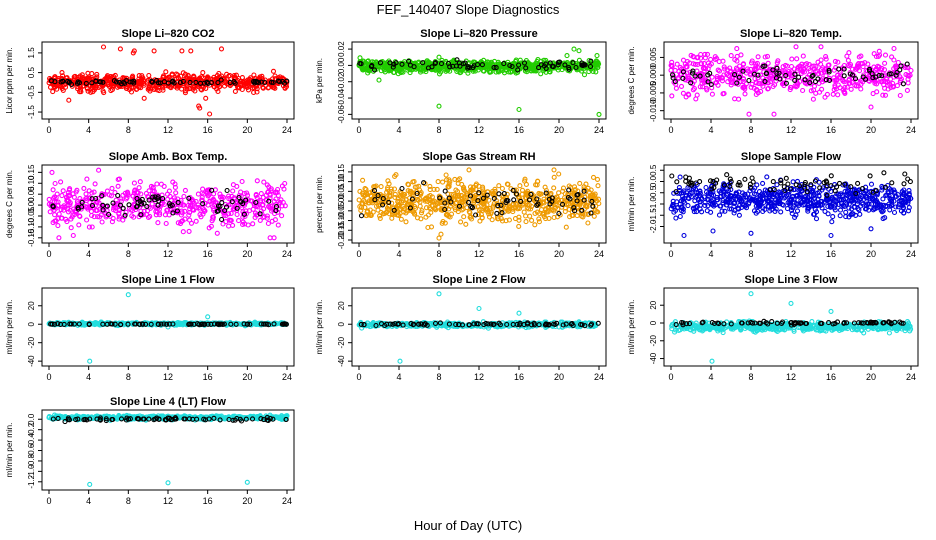 Image resolution: width=936 pixels, height=540 pixels. I want to click on x-tick-label: 0, so click(48, 377).